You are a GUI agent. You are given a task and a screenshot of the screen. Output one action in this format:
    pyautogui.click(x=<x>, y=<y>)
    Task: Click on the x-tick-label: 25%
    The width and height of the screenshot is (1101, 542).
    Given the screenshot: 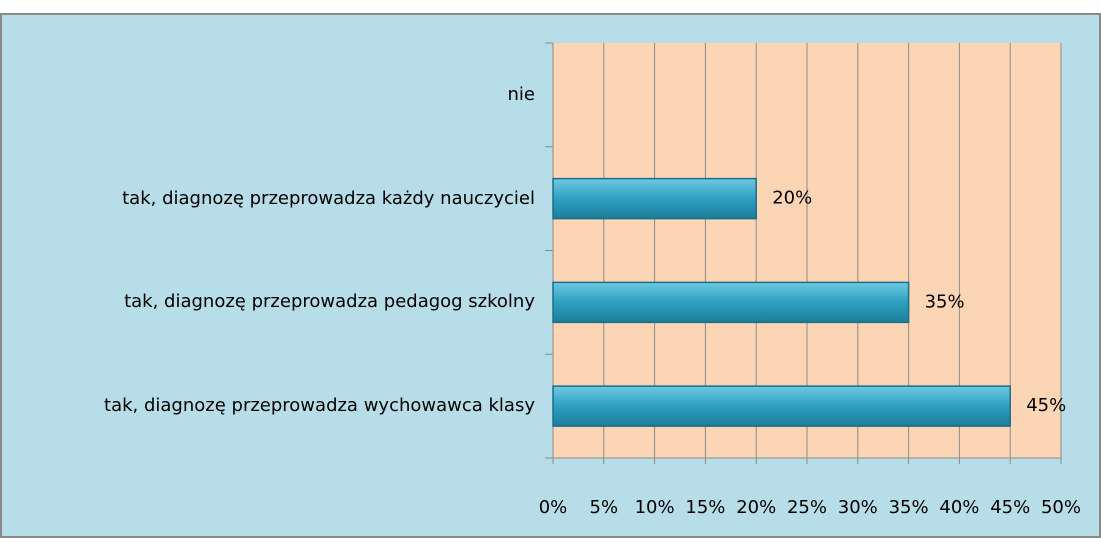 What is the action you would take?
    pyautogui.click(x=807, y=507)
    